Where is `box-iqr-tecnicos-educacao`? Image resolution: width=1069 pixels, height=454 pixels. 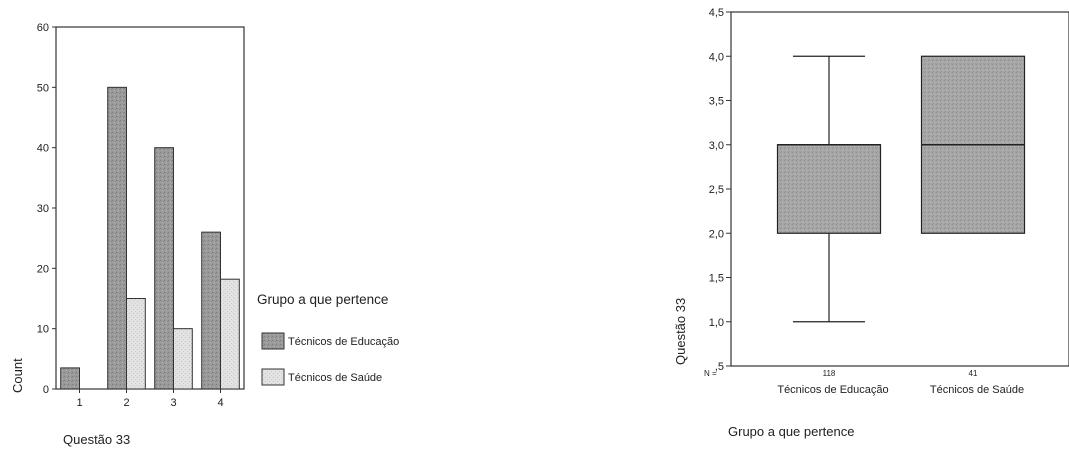
box-iqr-tecnicos-educacao is located at coordinates (829, 189).